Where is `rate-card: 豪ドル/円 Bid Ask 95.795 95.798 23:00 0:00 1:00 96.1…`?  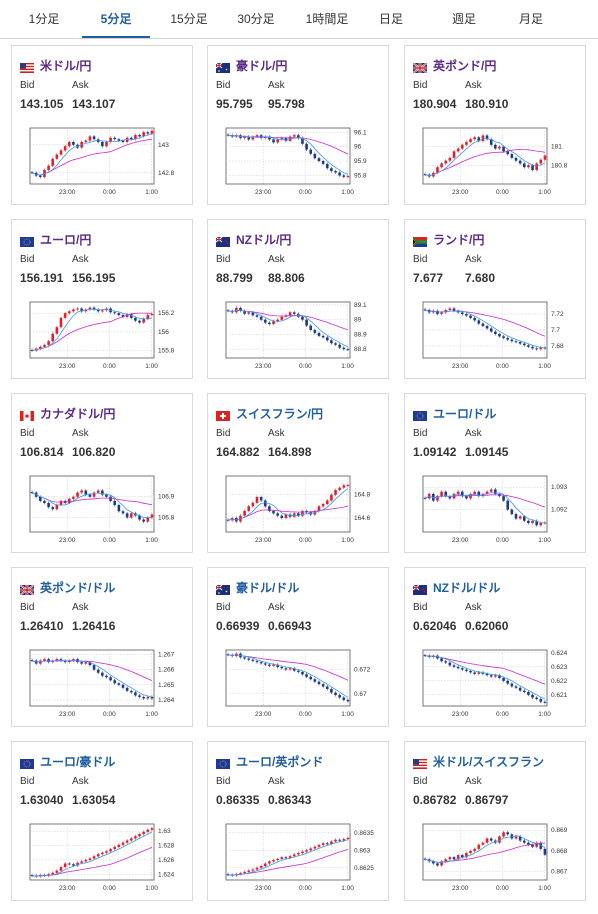
rate-card: 豪ドル/円 Bid Ask 95.795 95.798 23:00 0:00 1:00 96.1… is located at coordinates (298, 125).